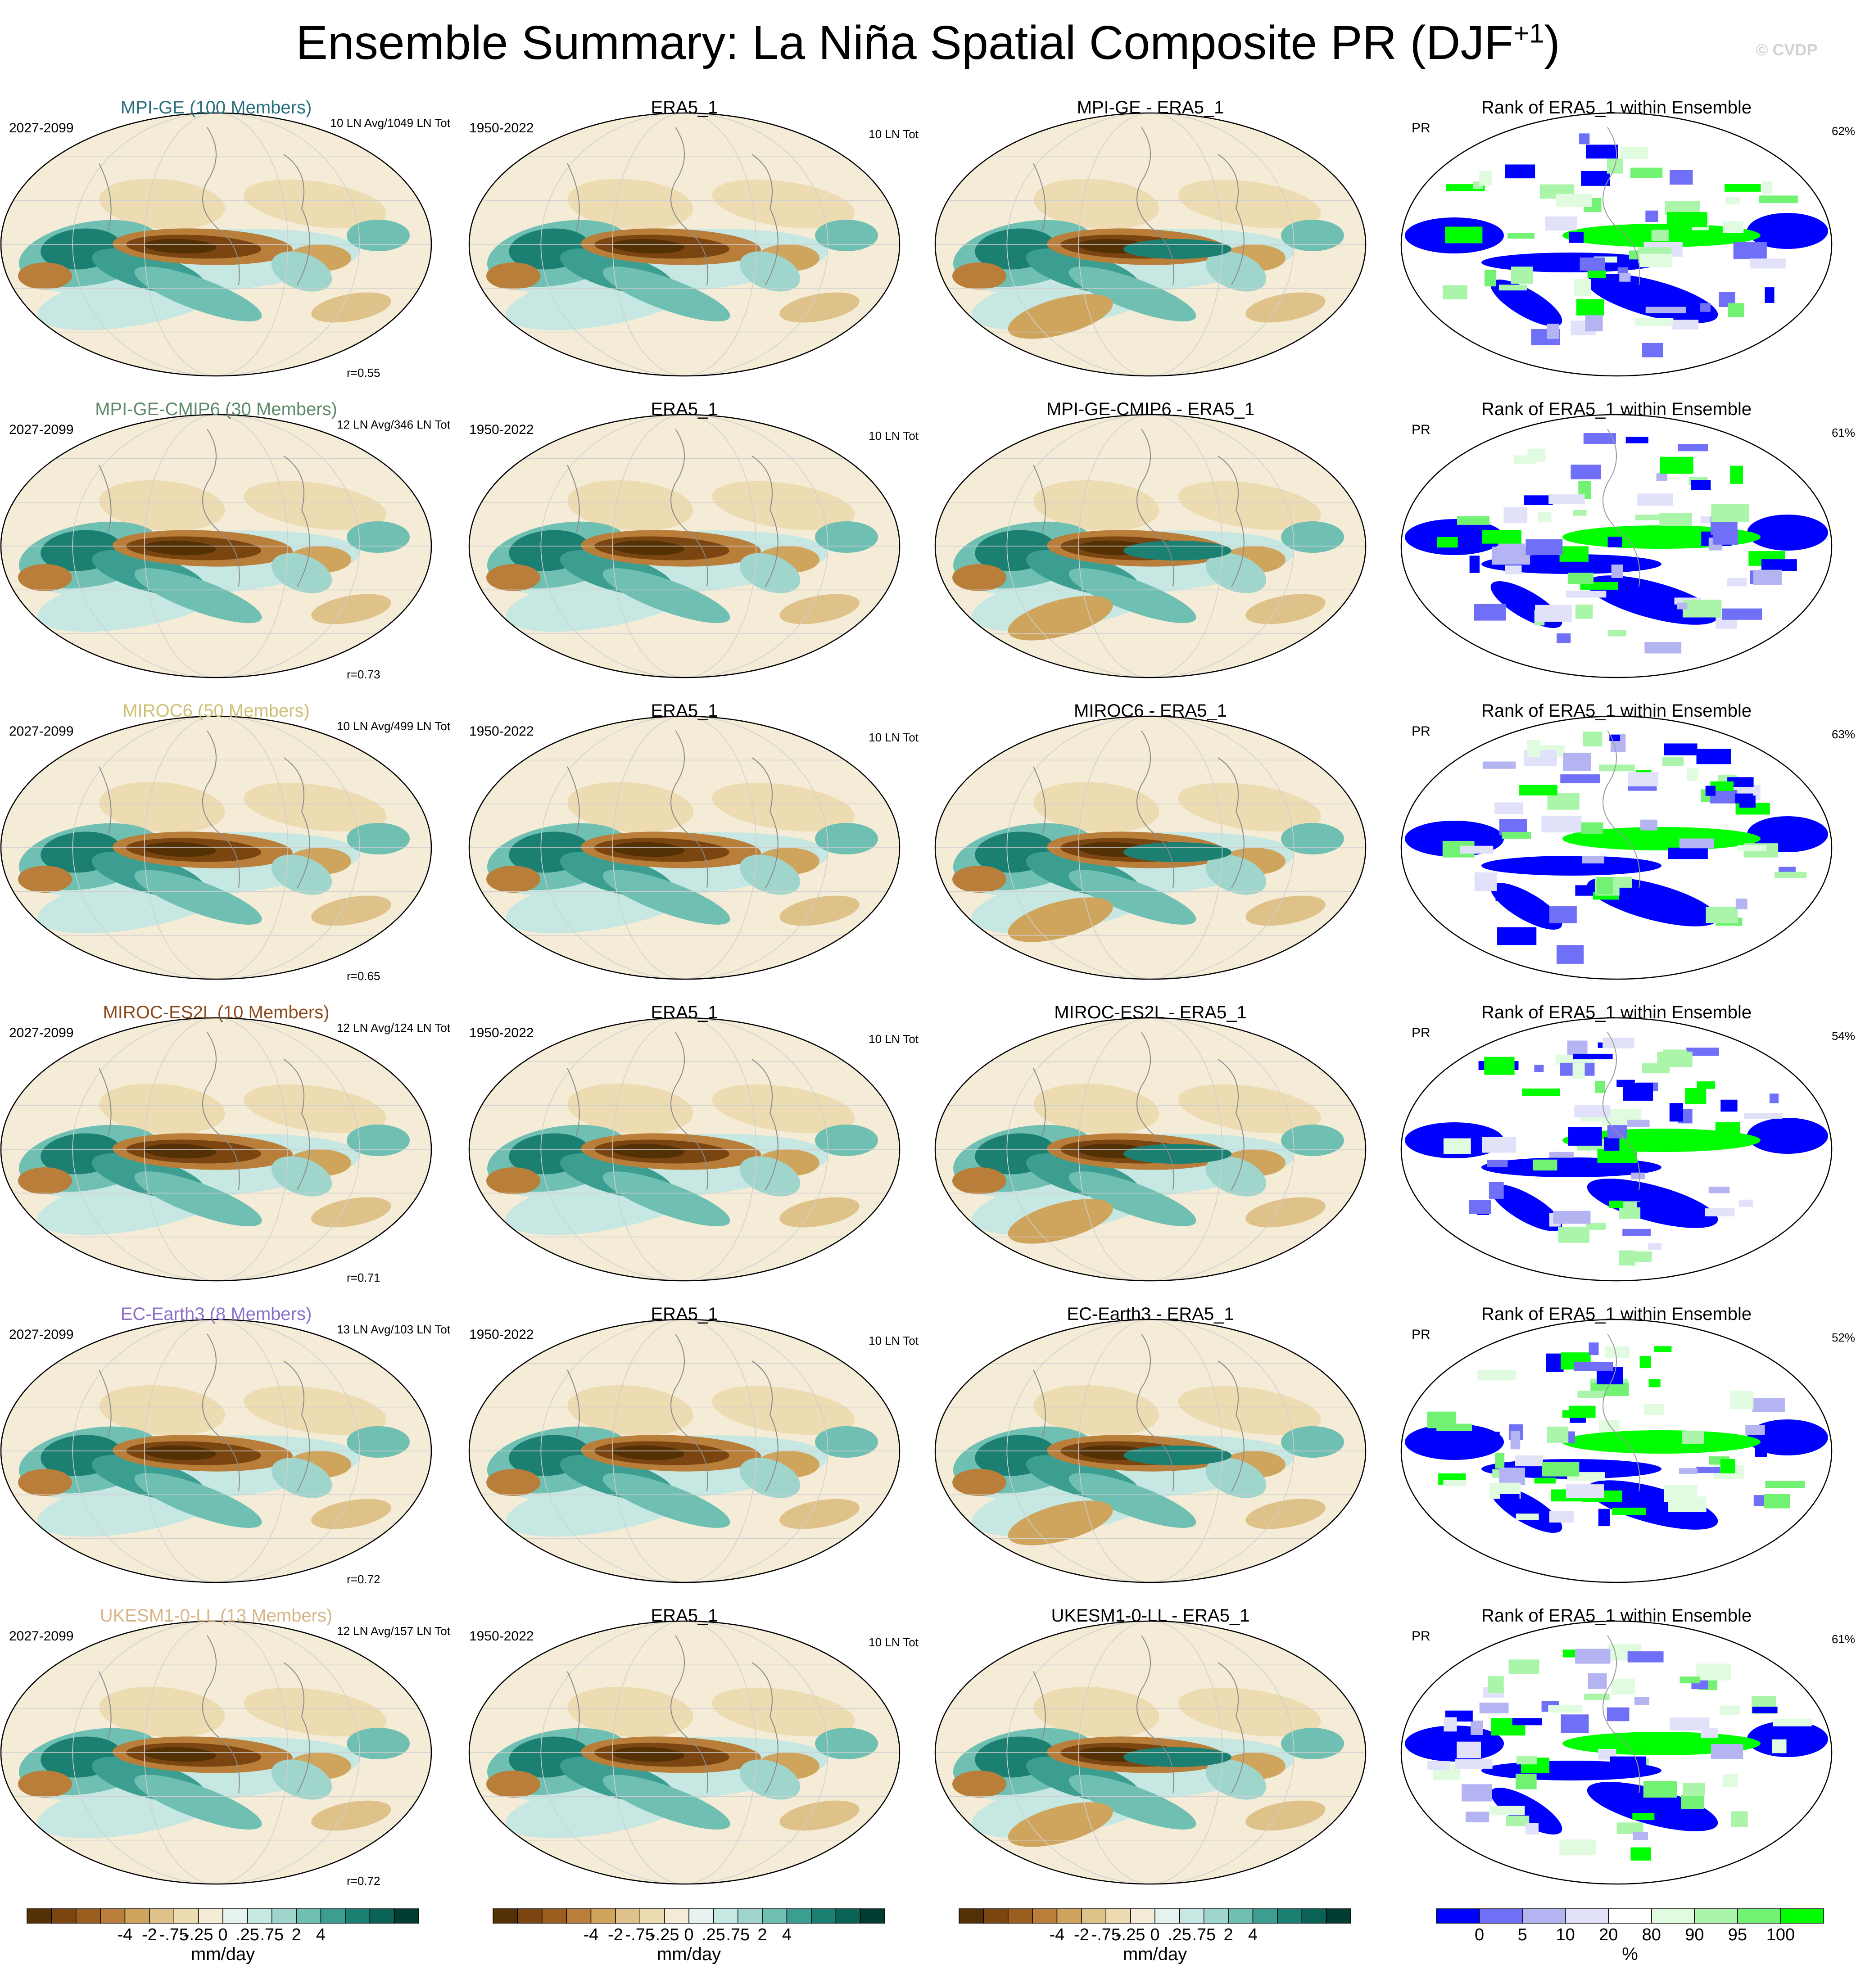  I want to click on map-outline-r6-c2, so click(684, 1752).